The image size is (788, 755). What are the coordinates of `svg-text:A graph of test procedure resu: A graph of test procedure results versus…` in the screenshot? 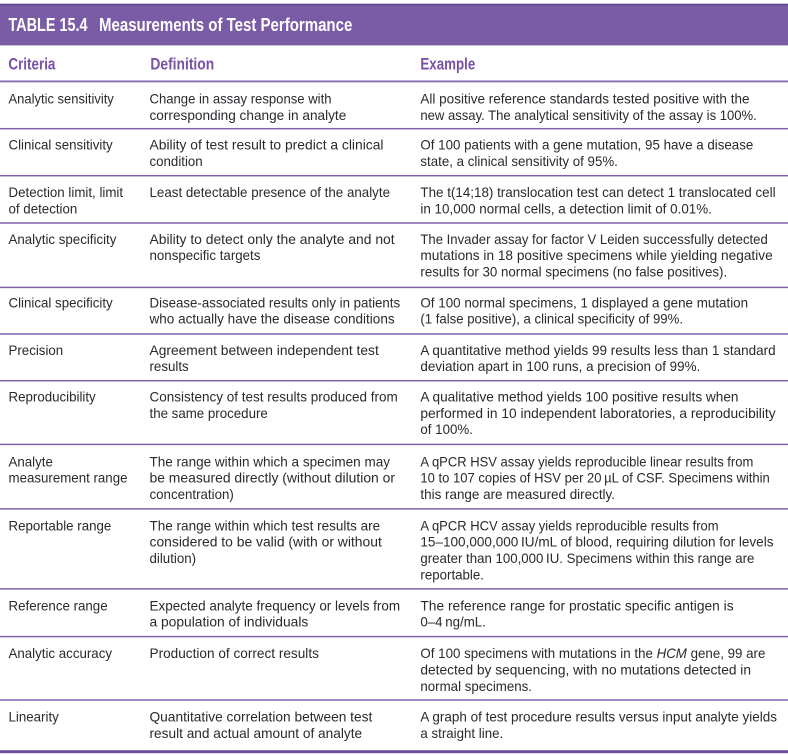 It's located at (598, 717).